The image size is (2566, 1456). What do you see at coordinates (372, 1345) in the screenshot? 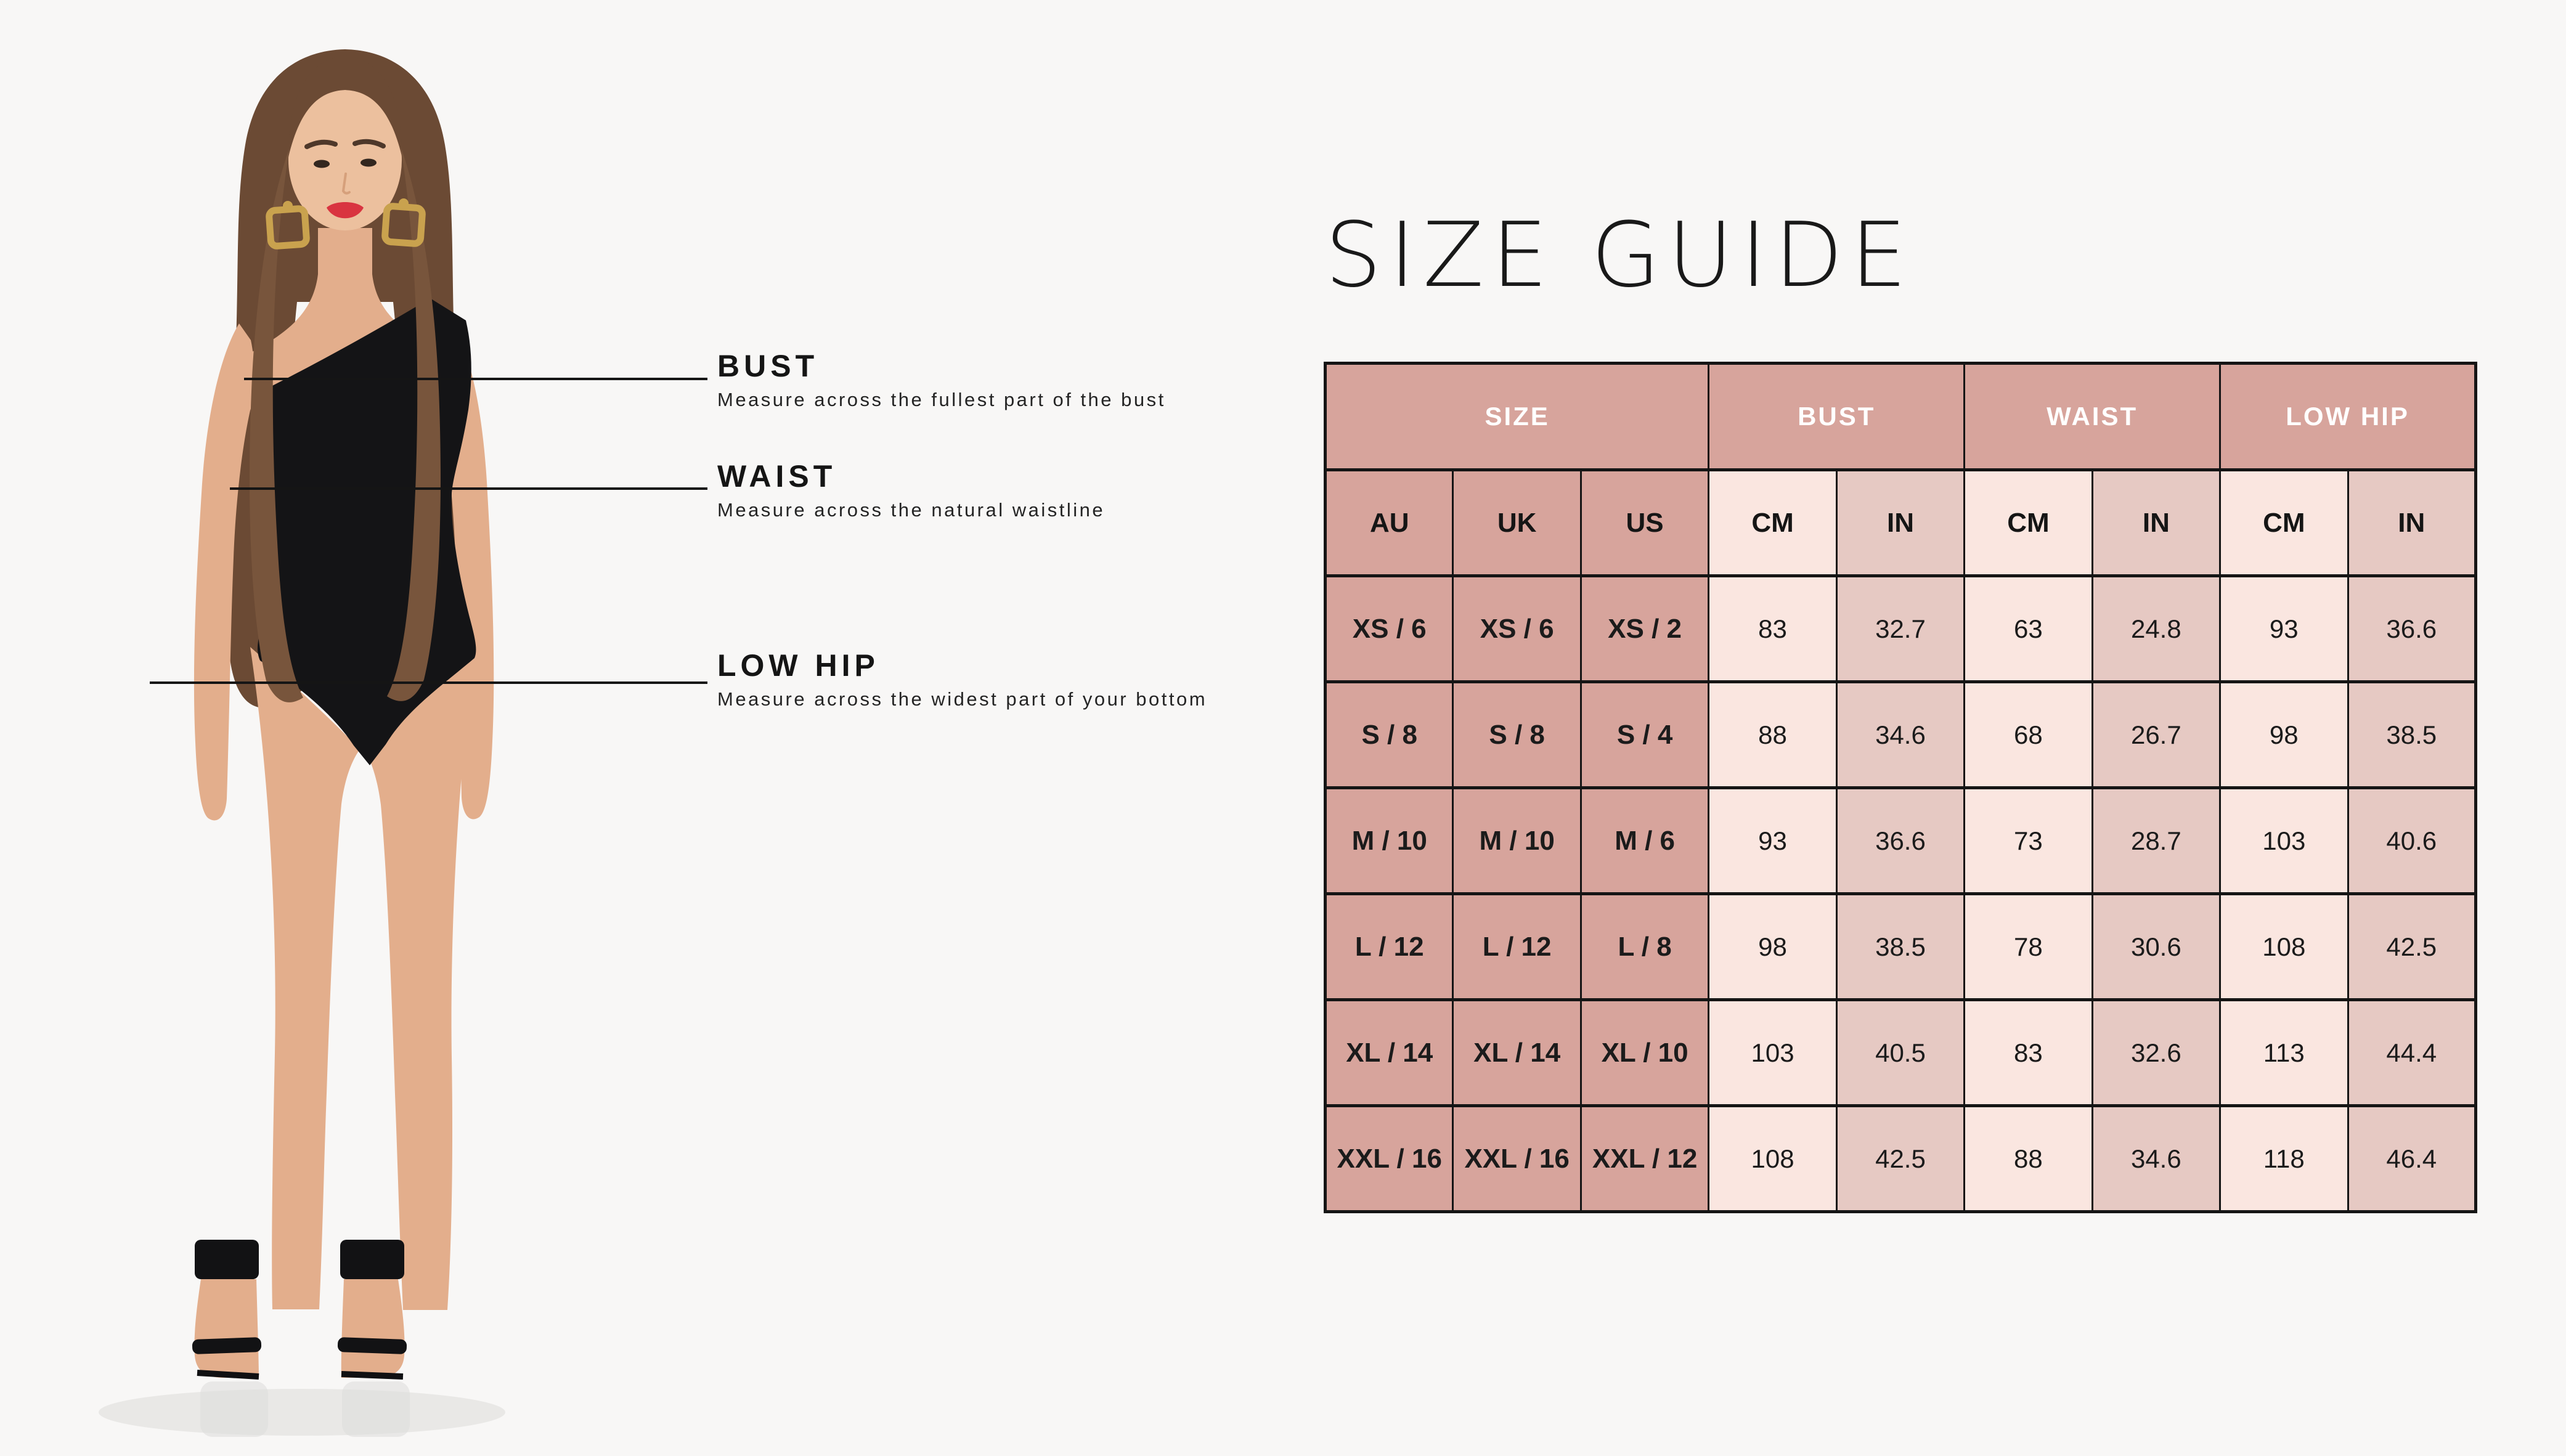
I see `model-toe-strap-right` at bounding box center [372, 1345].